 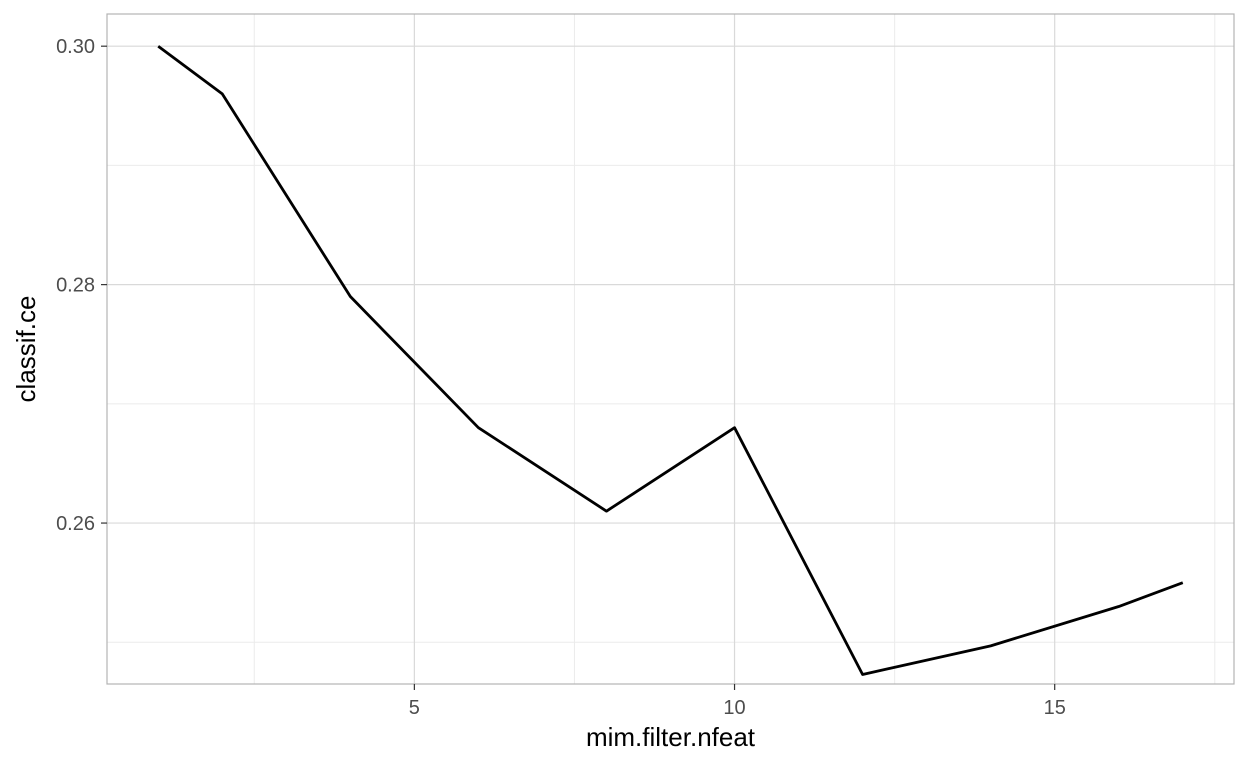 I want to click on x-axis-title: mim.filter.nfeat, so click(x=671, y=737).